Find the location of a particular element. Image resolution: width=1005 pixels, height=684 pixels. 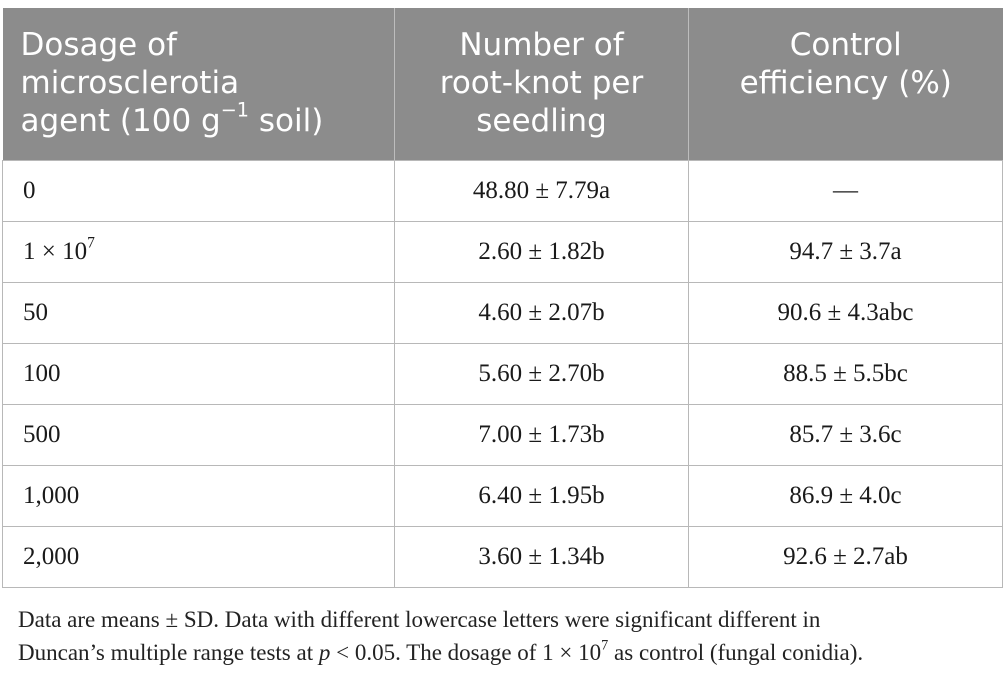

cell-dosage-value: 0 is located at coordinates (29, 190).